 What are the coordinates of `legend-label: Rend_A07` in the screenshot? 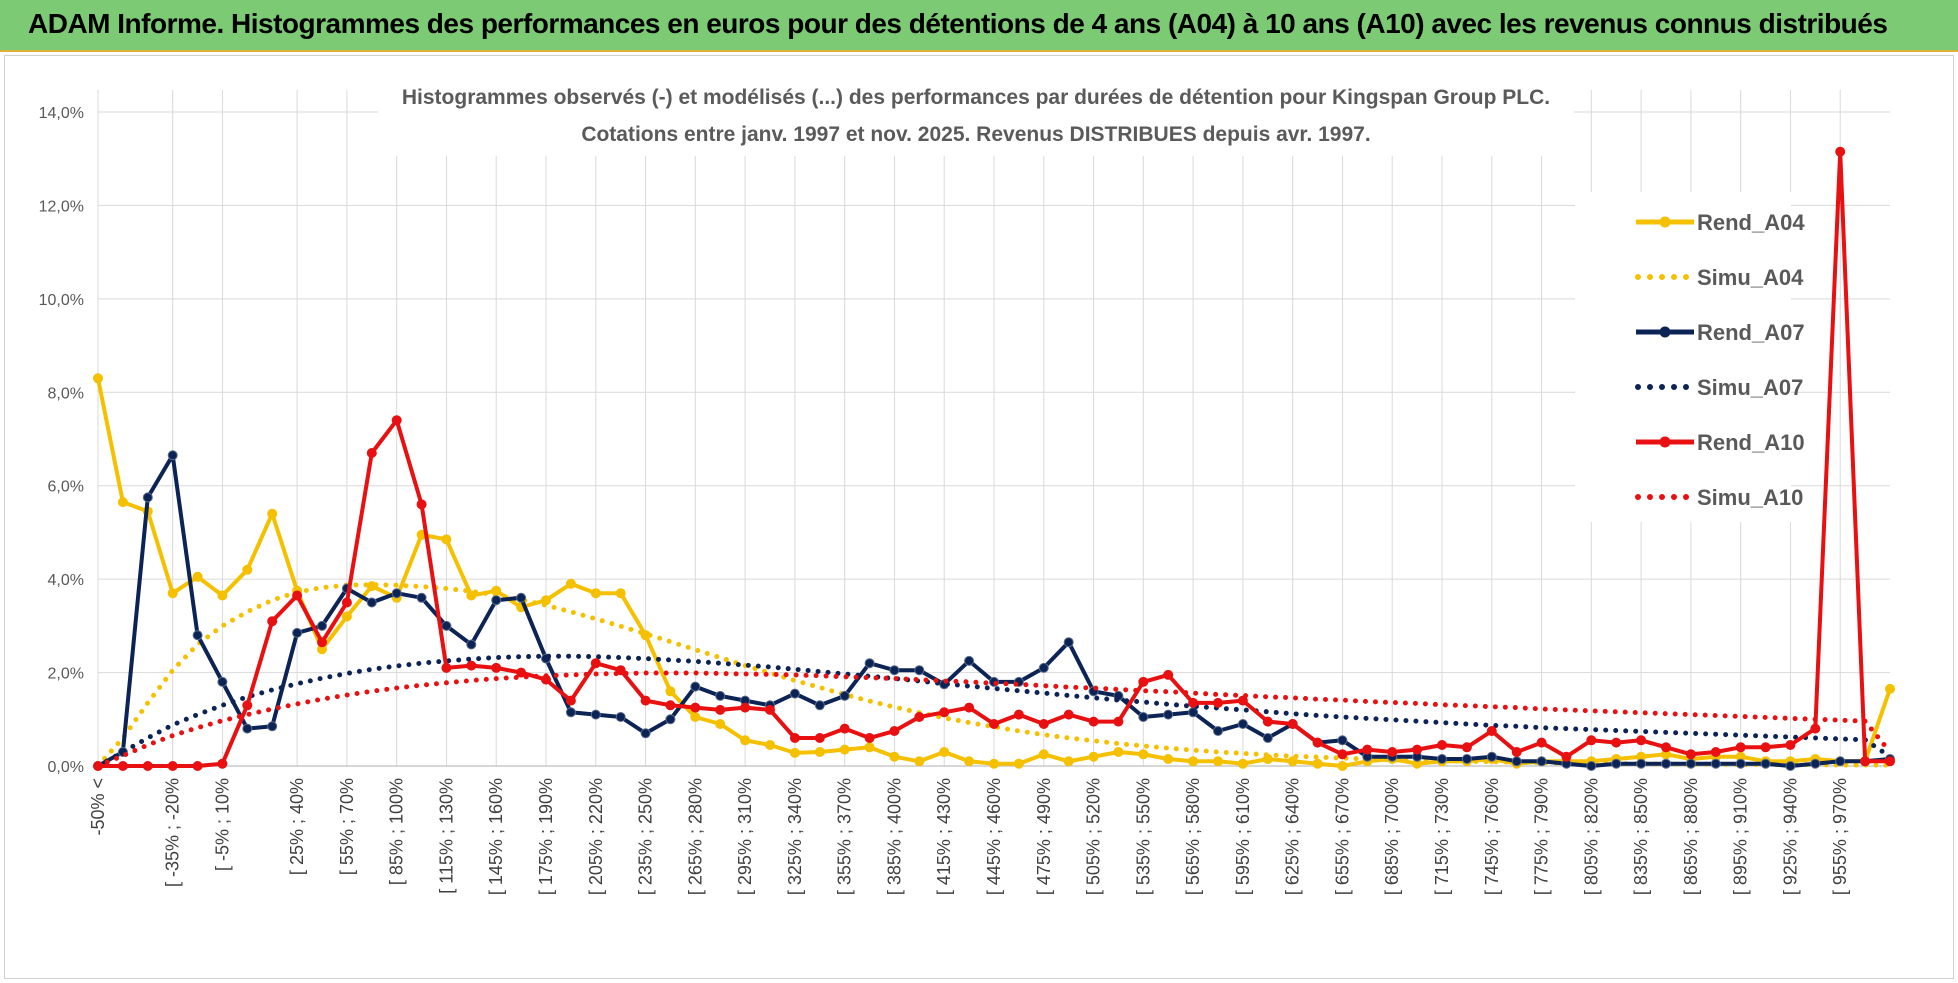 It's located at (1751, 332).